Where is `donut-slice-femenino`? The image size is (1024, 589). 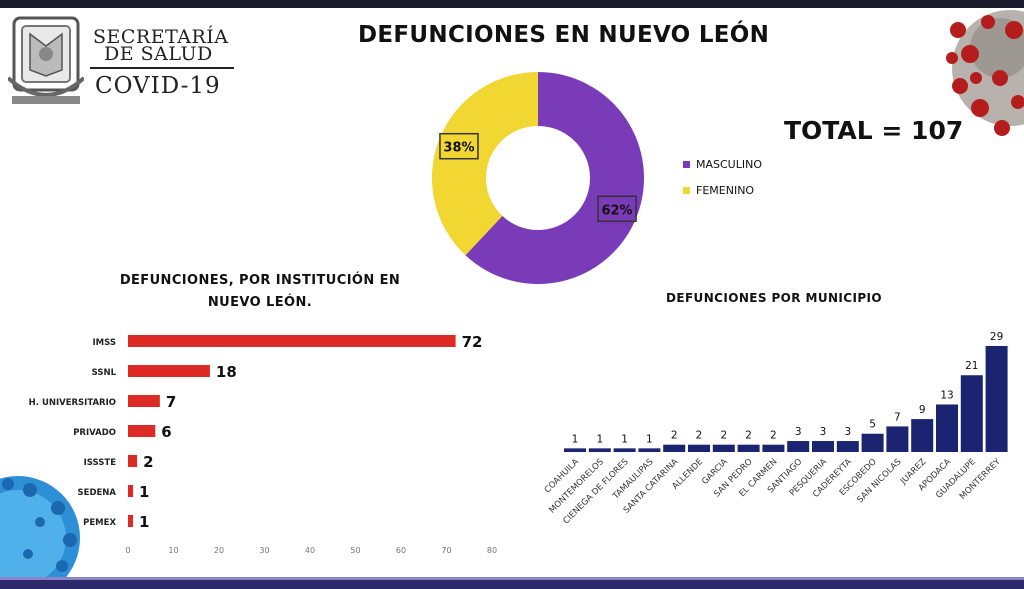 donut-slice-femenino is located at coordinates (485, 164).